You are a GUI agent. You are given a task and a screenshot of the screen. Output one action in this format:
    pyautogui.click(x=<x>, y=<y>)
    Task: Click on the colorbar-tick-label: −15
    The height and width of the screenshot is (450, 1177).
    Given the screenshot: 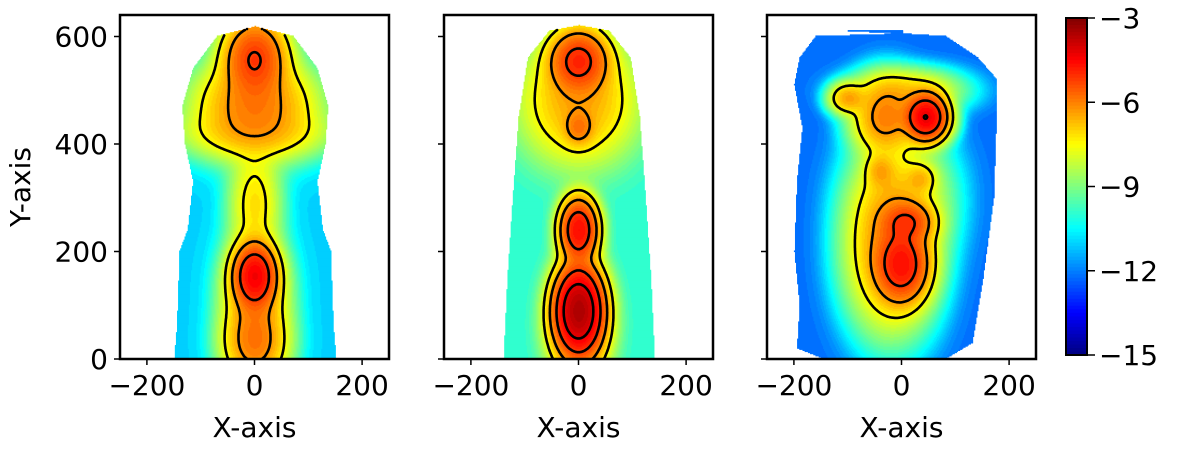 What is the action you would take?
    pyautogui.click(x=1128, y=355)
    